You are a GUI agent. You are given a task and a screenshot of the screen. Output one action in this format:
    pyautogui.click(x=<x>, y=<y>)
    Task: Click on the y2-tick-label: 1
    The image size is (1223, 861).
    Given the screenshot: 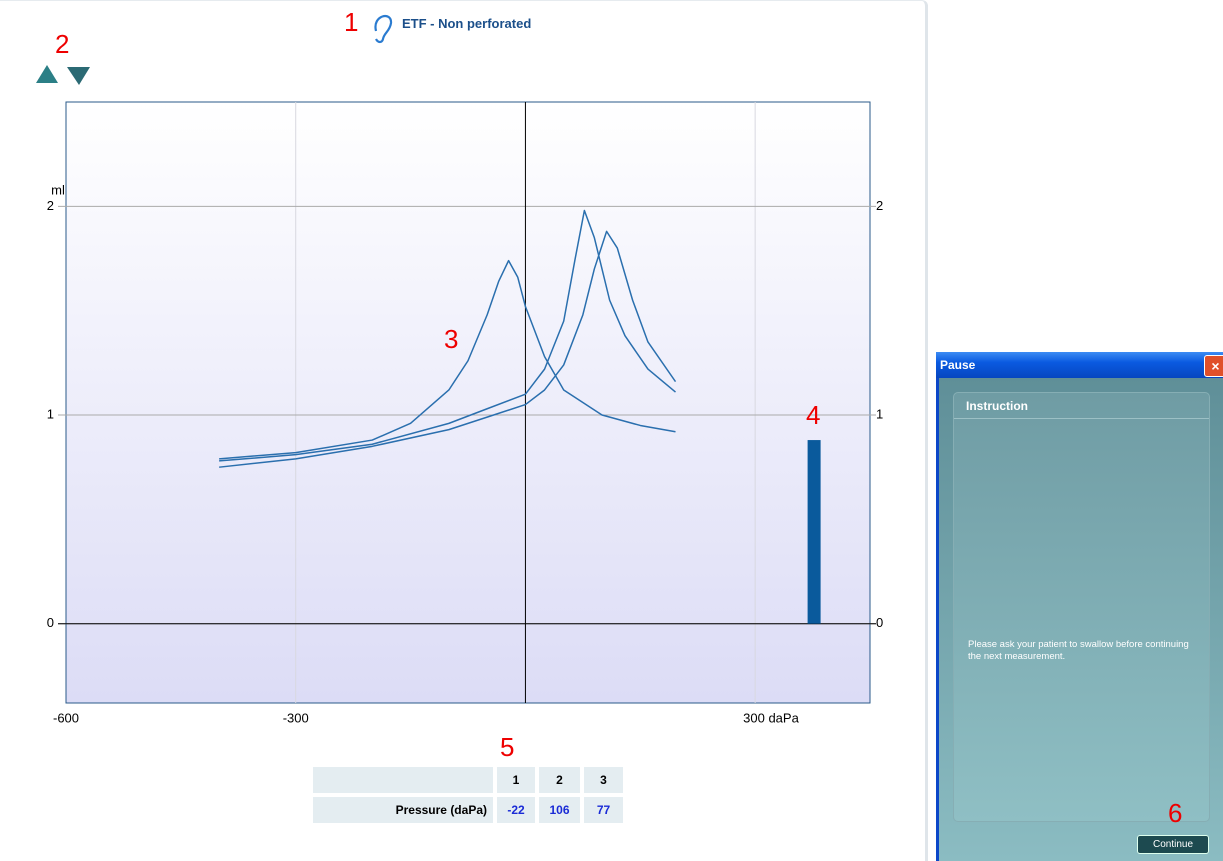 What is the action you would take?
    pyautogui.click(x=879, y=413)
    